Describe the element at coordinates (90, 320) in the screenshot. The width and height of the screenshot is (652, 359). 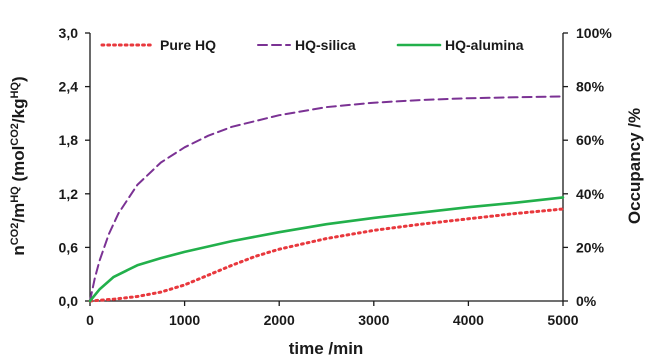
I see `x-tick-label: 0` at that location.